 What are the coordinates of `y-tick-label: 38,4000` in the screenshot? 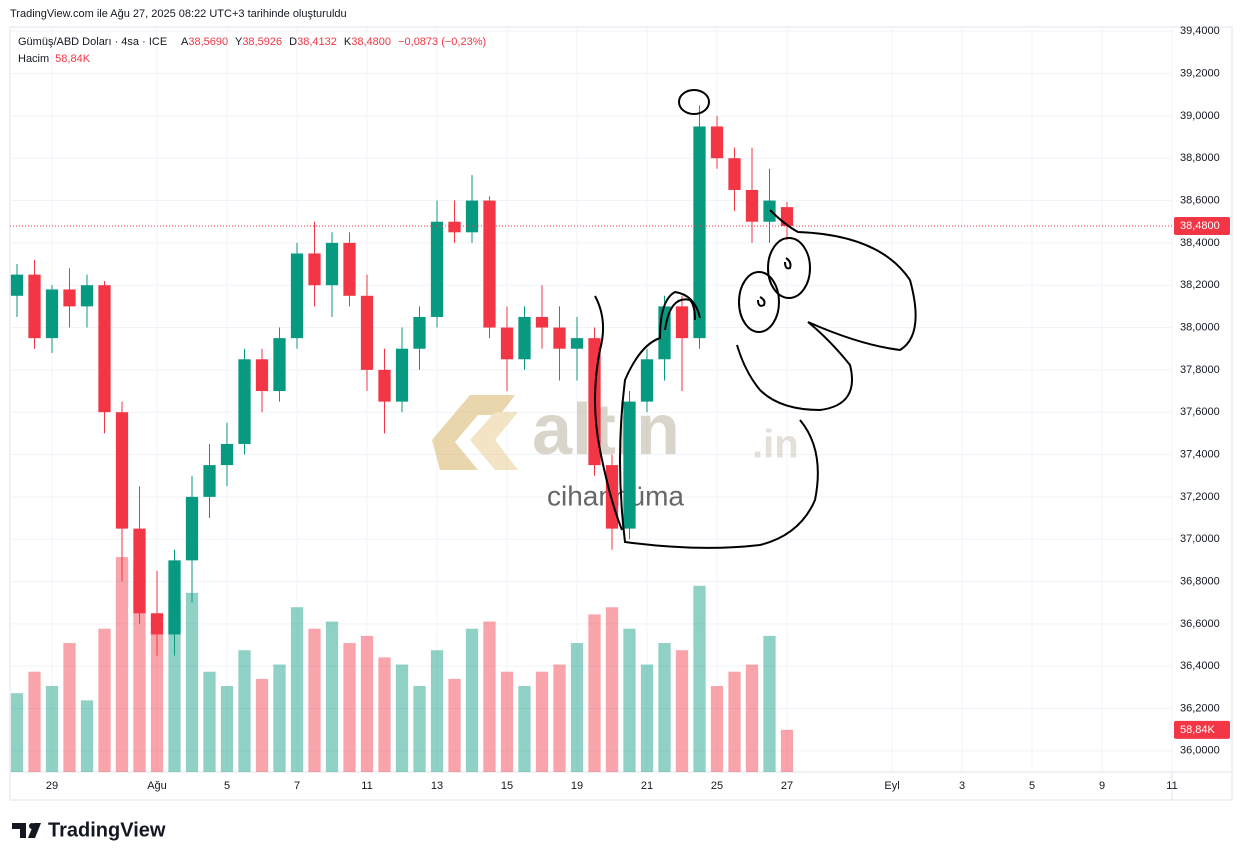 It's located at (1200, 243).